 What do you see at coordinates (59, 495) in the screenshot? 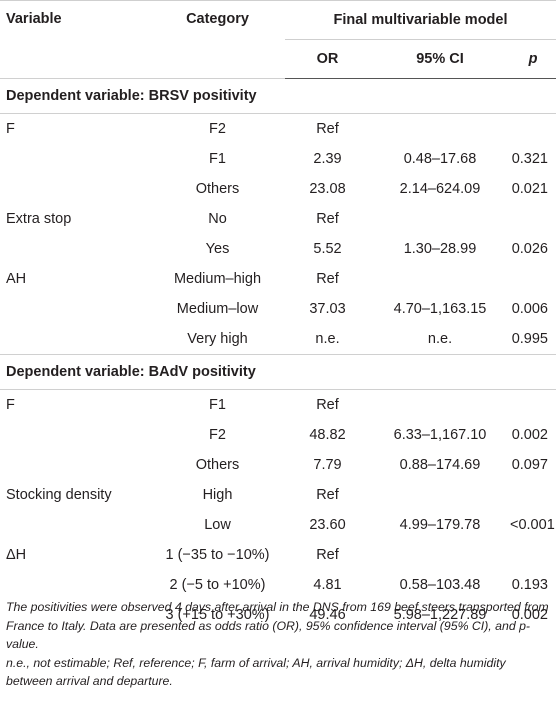
I see `cell-variable: Stocking density` at bounding box center [59, 495].